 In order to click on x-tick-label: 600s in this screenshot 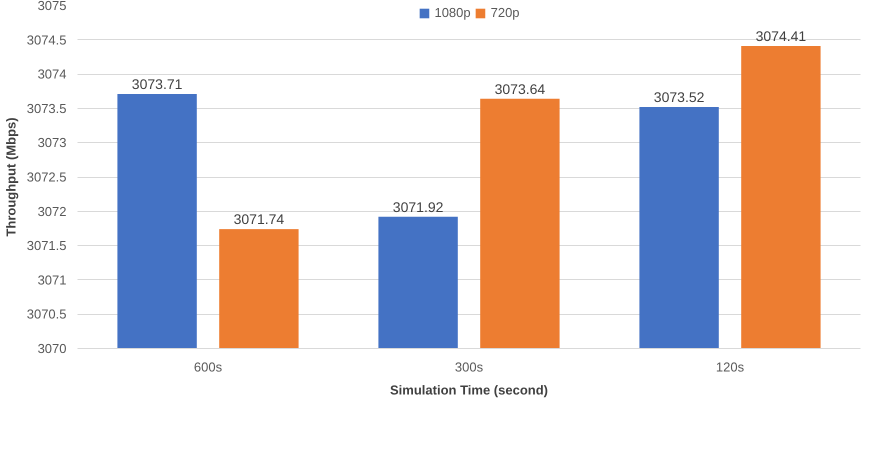, I will do `click(208, 367)`.